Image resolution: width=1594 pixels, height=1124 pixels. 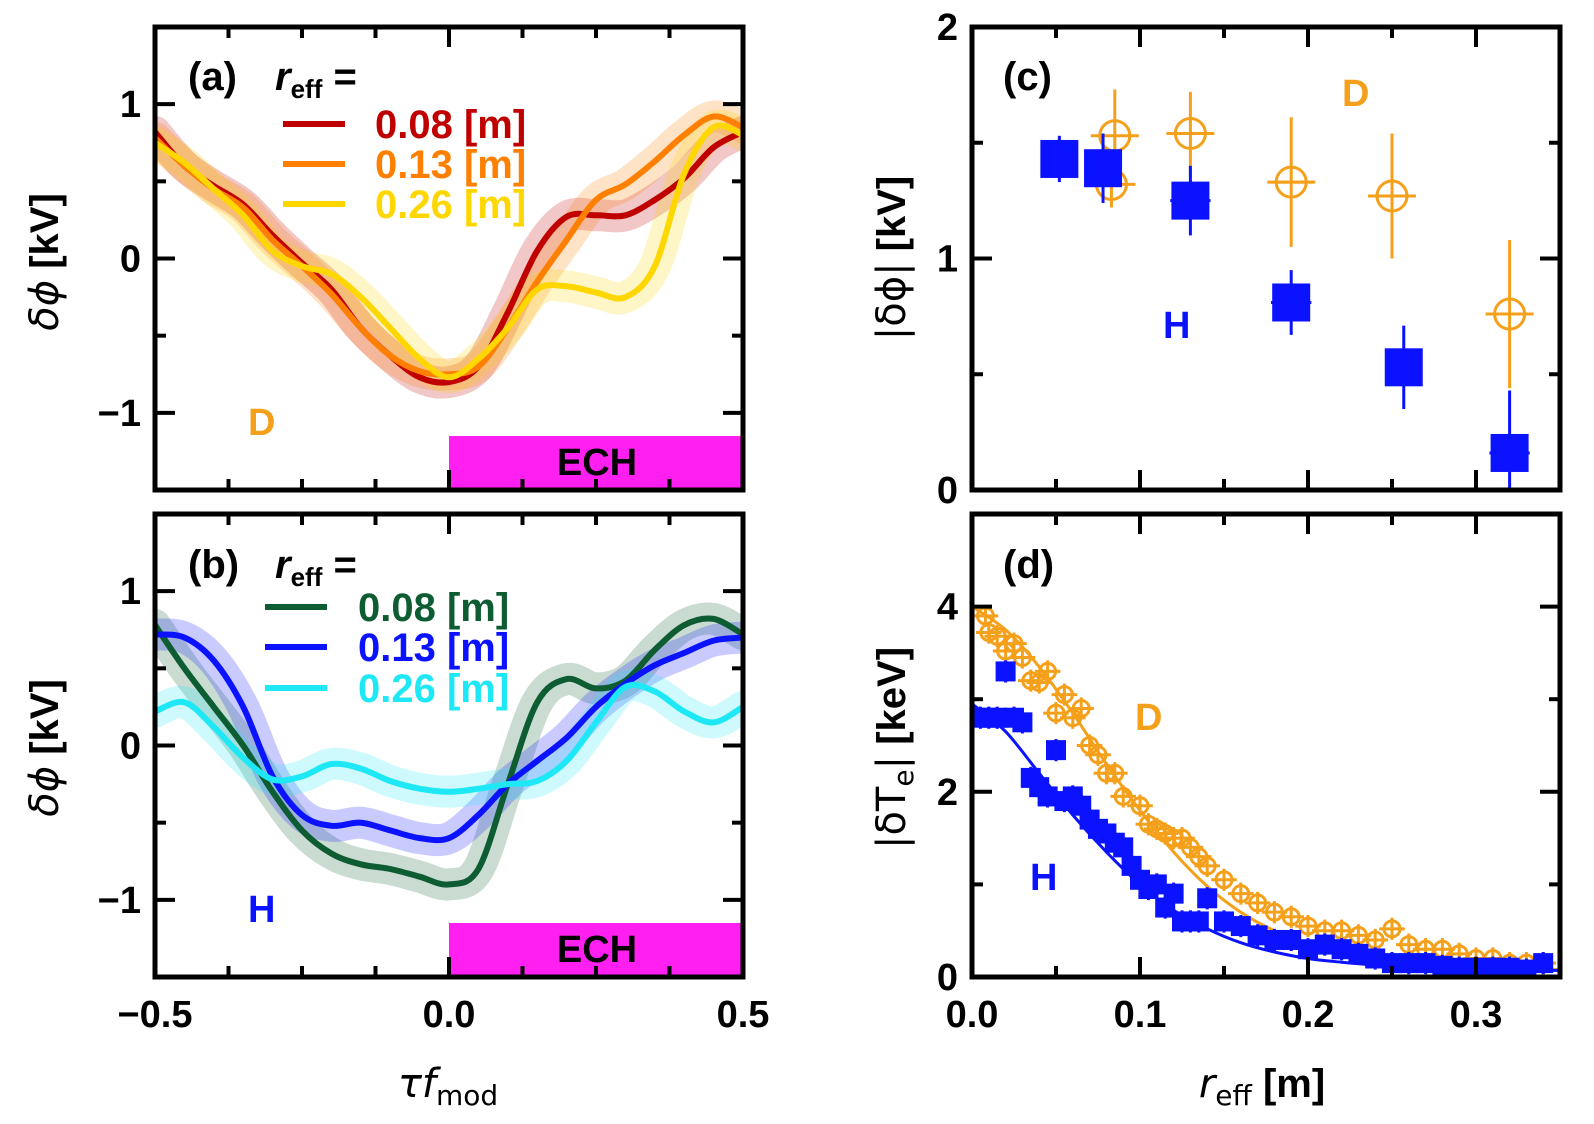 I want to click on legend-b-label-1: 0.13 [m], so click(x=433, y=648).